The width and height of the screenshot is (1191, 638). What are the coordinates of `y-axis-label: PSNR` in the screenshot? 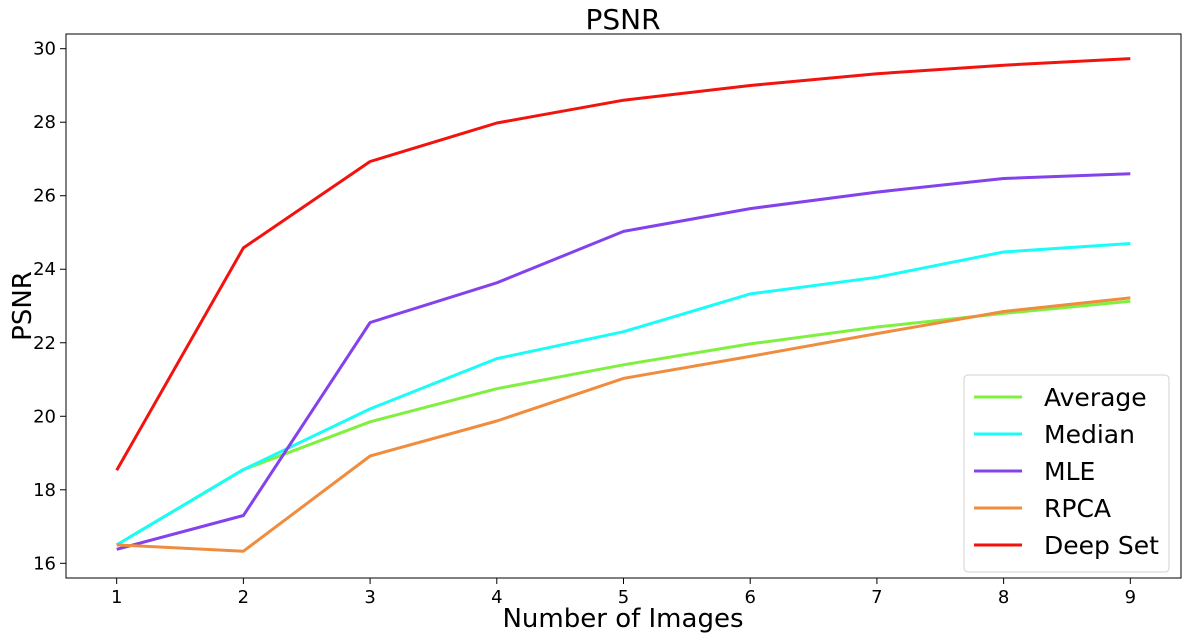 It's located at (23, 306).